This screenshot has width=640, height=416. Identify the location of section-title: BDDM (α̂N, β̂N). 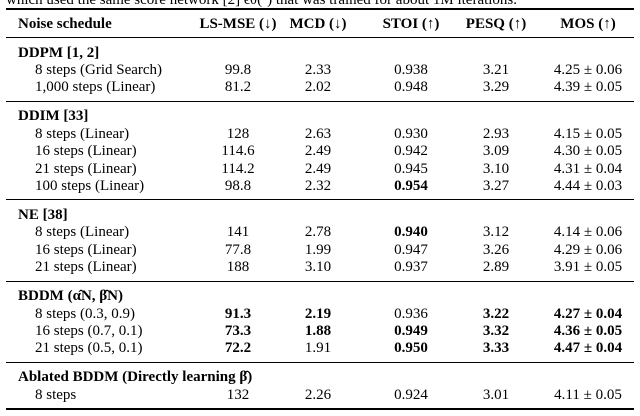
(71, 296).